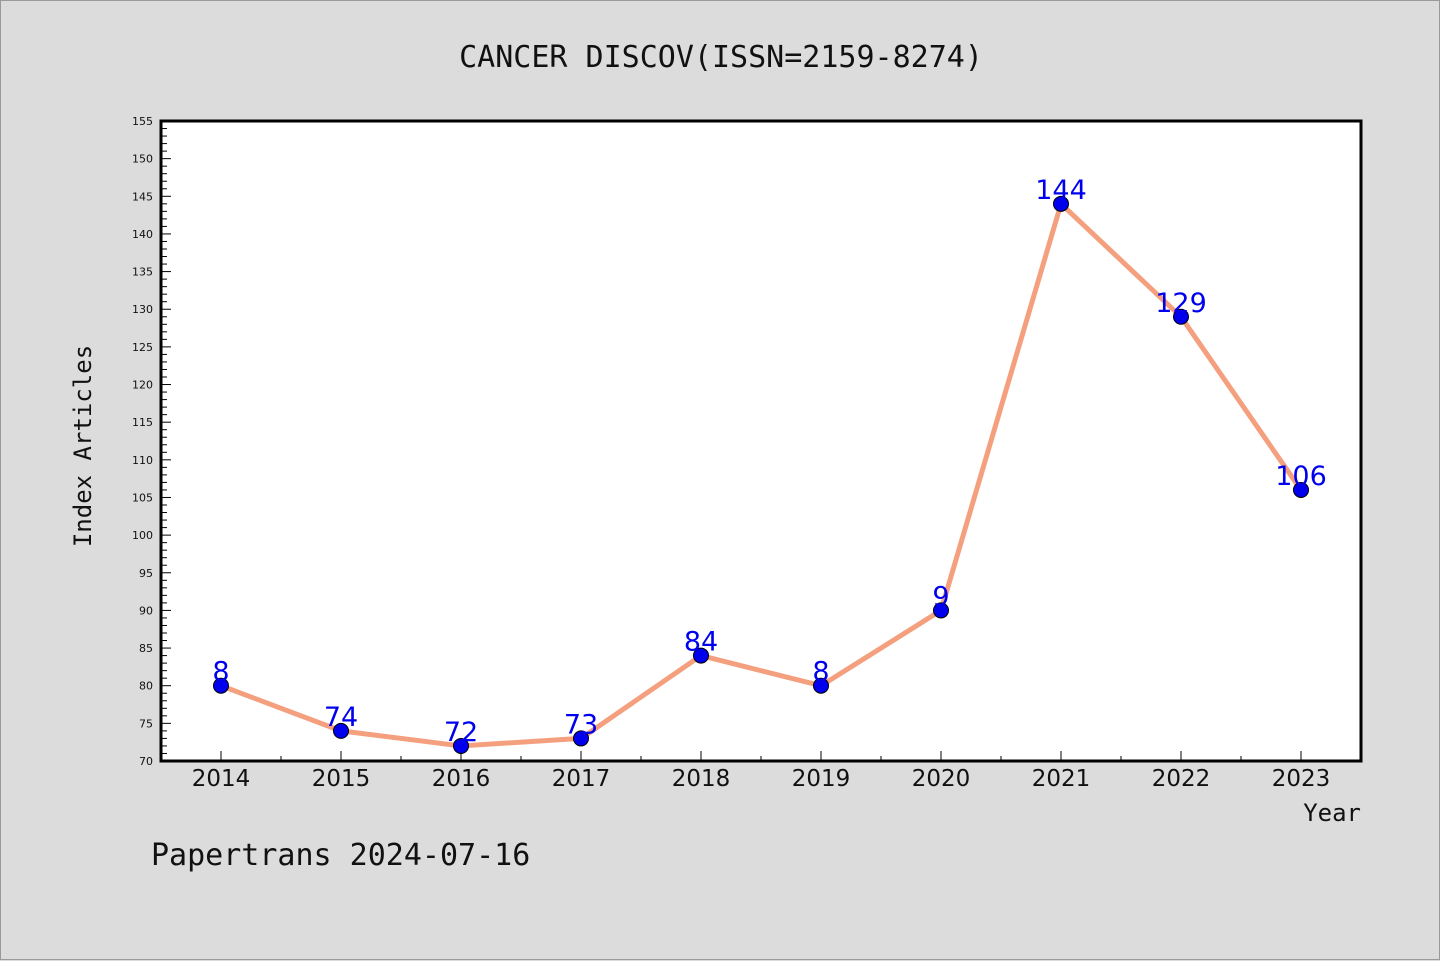  Describe the element at coordinates (1061, 190) in the screenshot. I see `data-label: 144` at that location.